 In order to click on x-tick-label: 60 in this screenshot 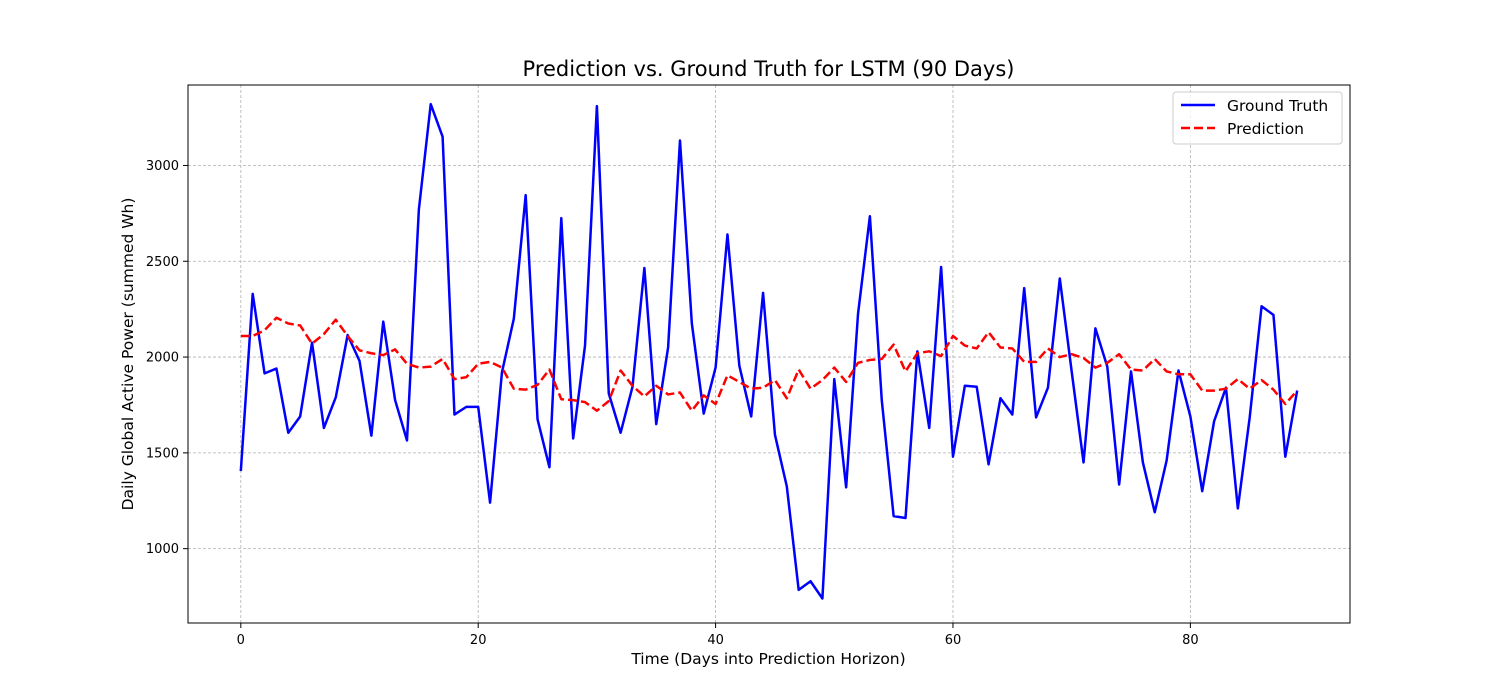, I will do `click(953, 640)`.